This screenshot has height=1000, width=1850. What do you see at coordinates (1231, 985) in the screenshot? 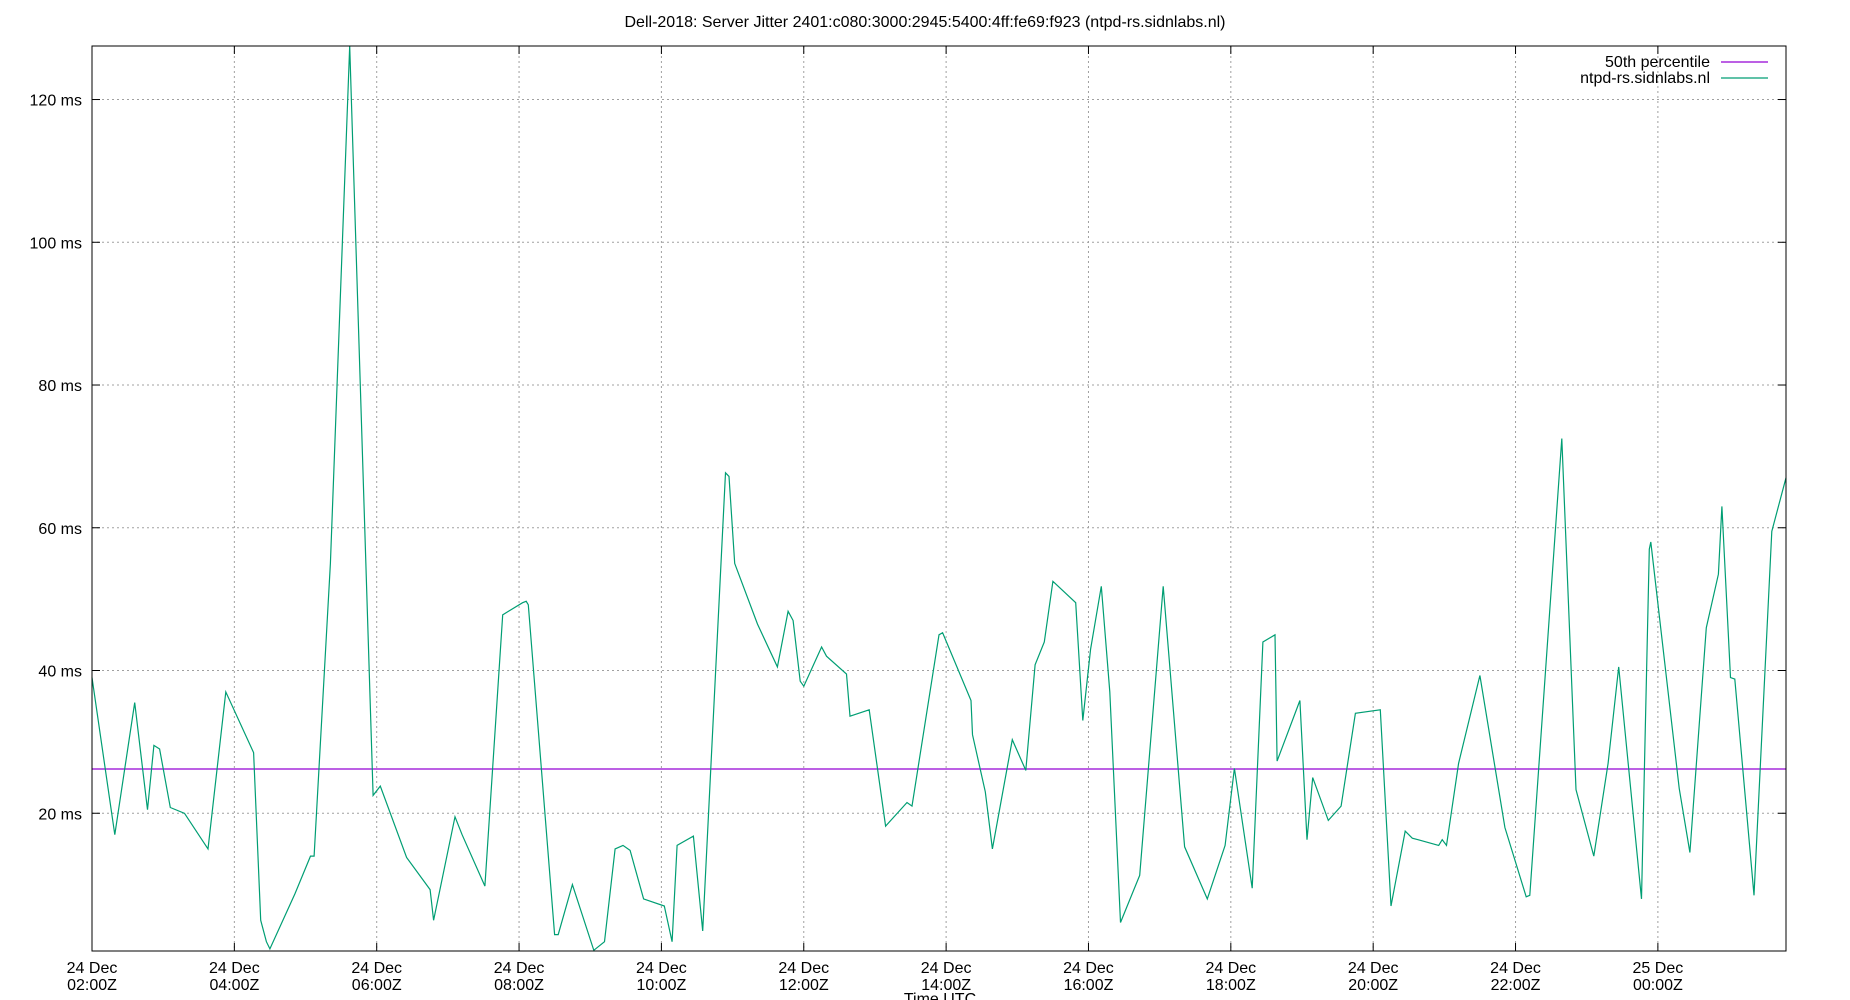
I see `x-tick-label-time: 18:00Z` at bounding box center [1231, 985].